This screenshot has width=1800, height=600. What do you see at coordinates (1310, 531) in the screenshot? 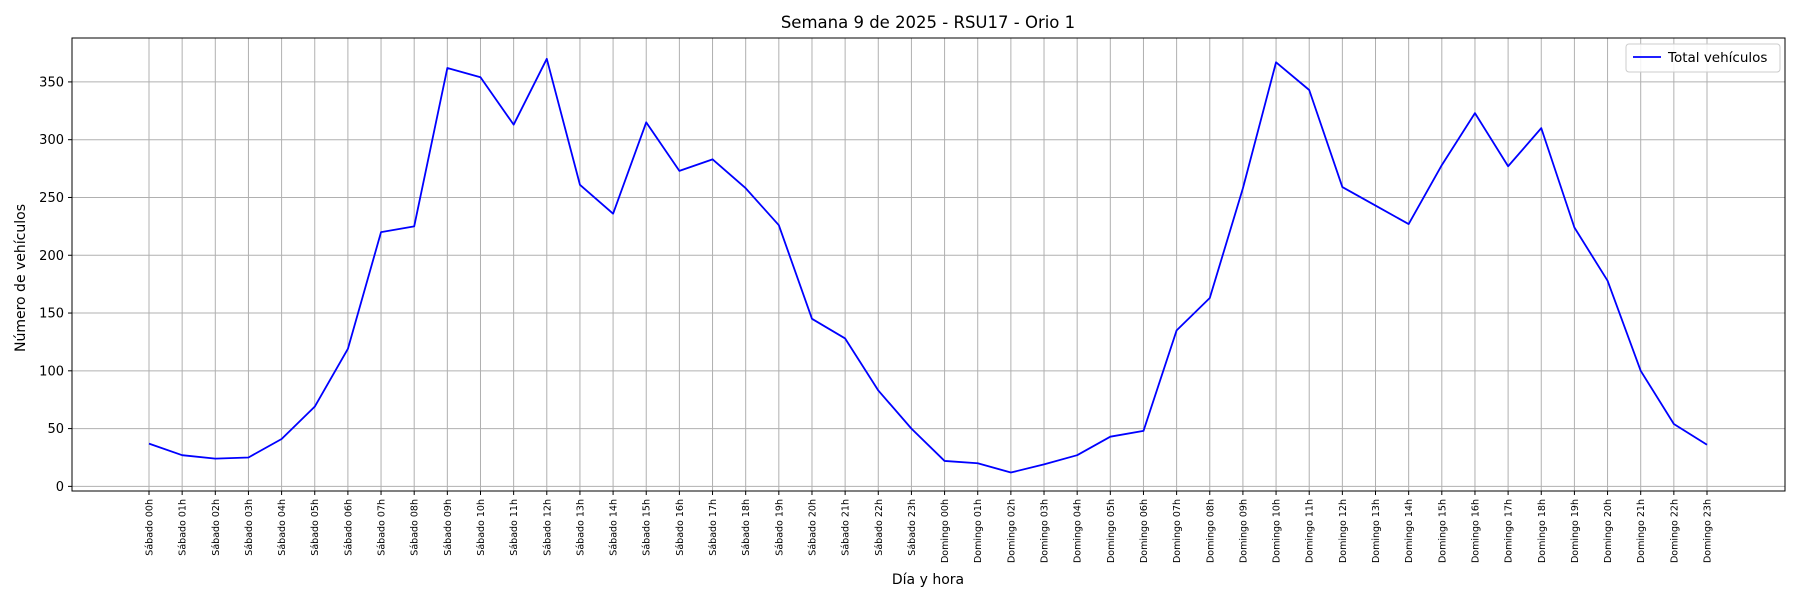
I see `x-tick-label: Domingo 11h` at bounding box center [1310, 531].